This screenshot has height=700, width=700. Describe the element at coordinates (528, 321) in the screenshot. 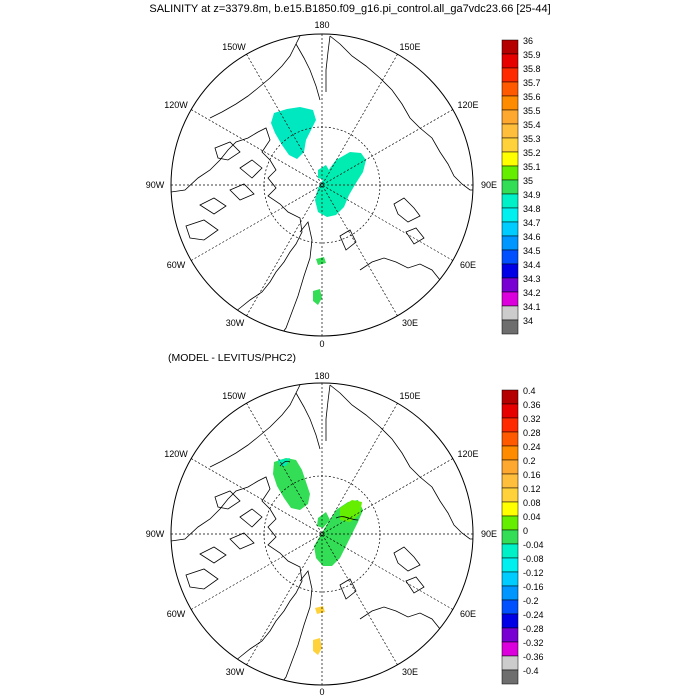

I see `colorbar-tick-label: 34` at that location.